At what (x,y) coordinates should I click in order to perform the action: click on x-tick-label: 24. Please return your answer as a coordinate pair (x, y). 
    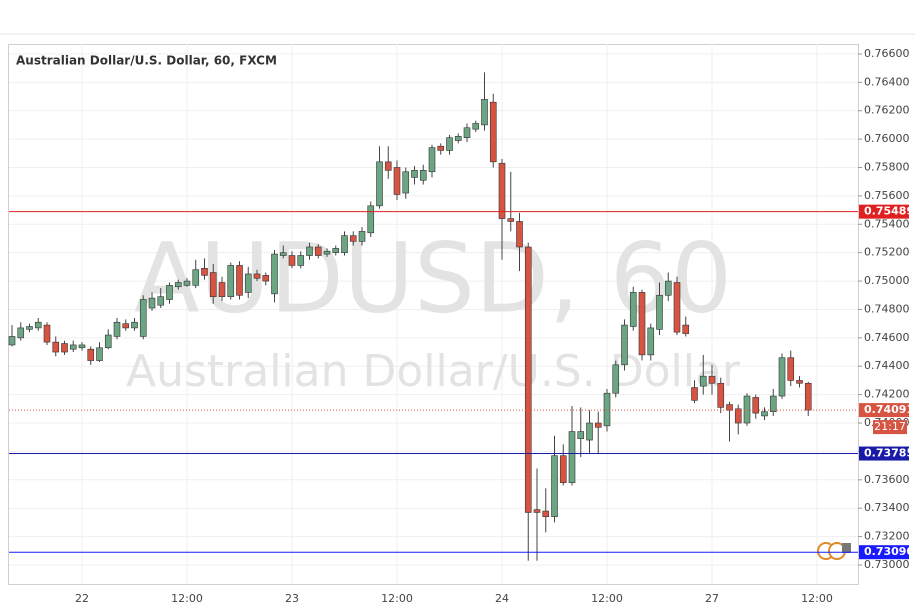
    Looking at the image, I should click on (502, 598).